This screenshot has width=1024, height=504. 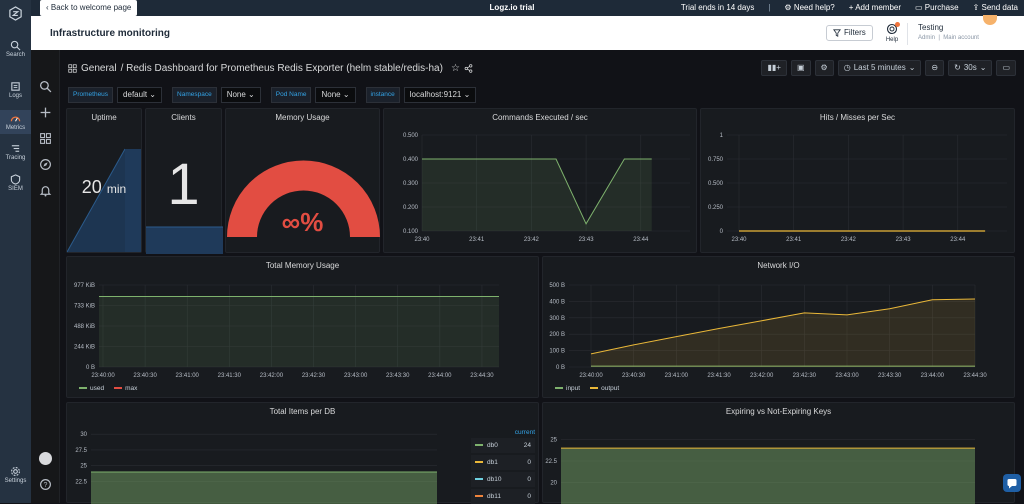 I want to click on plus-icon, so click(x=45, y=112).